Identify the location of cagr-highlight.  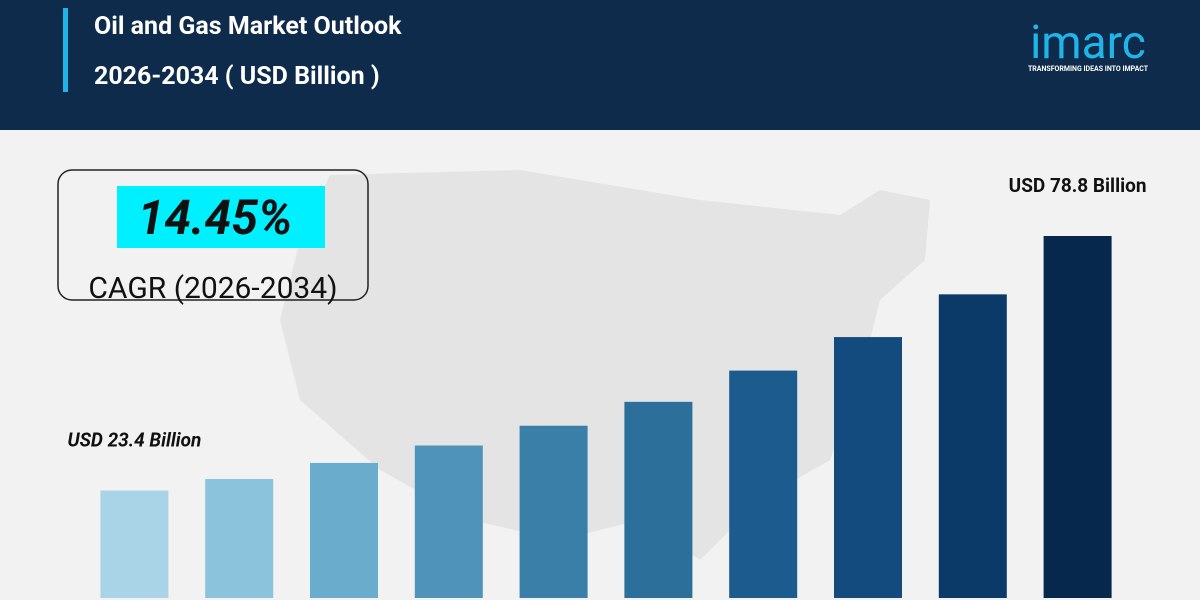
(221, 217).